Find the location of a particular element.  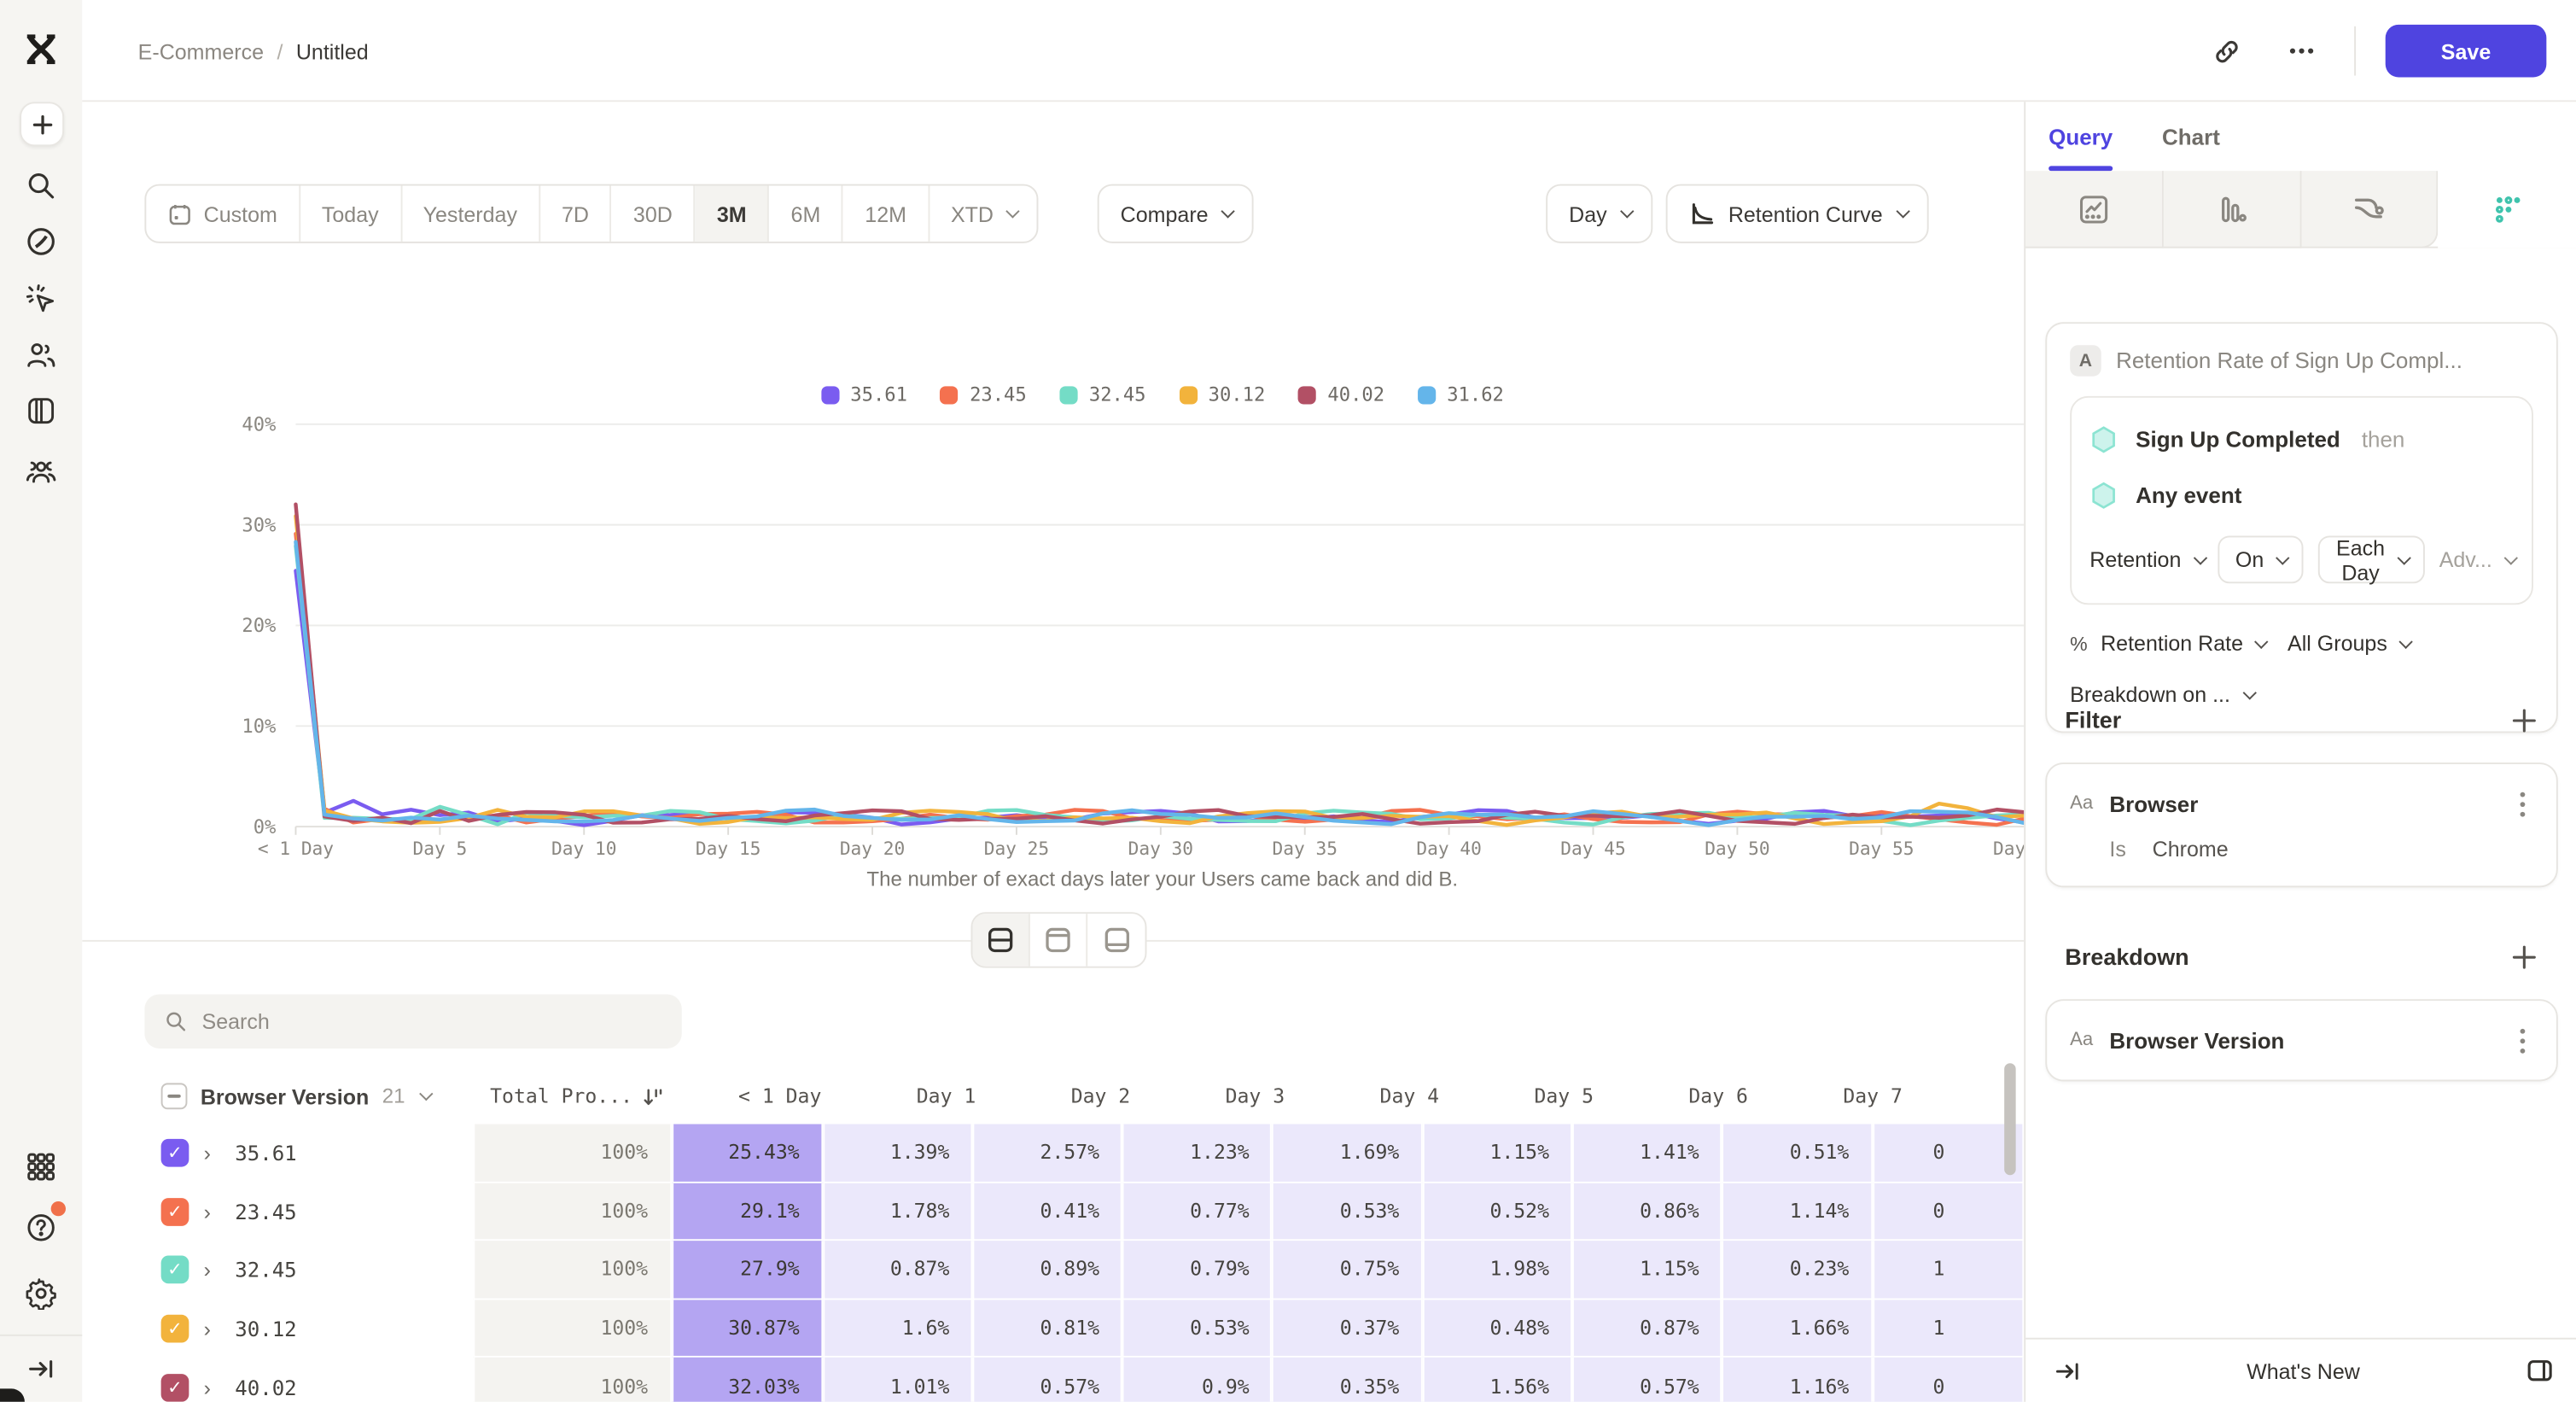

measure-dropdown: Retention Rate is located at coordinates (2185, 644).